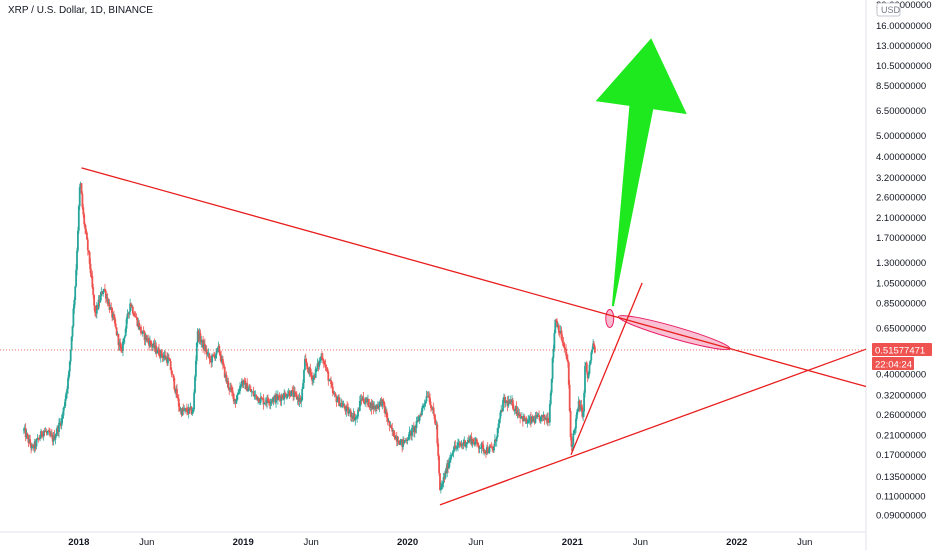 This screenshot has height=550, width=932. What do you see at coordinates (901, 329) in the screenshot?
I see `price-tick-label: 0.65000000` at bounding box center [901, 329].